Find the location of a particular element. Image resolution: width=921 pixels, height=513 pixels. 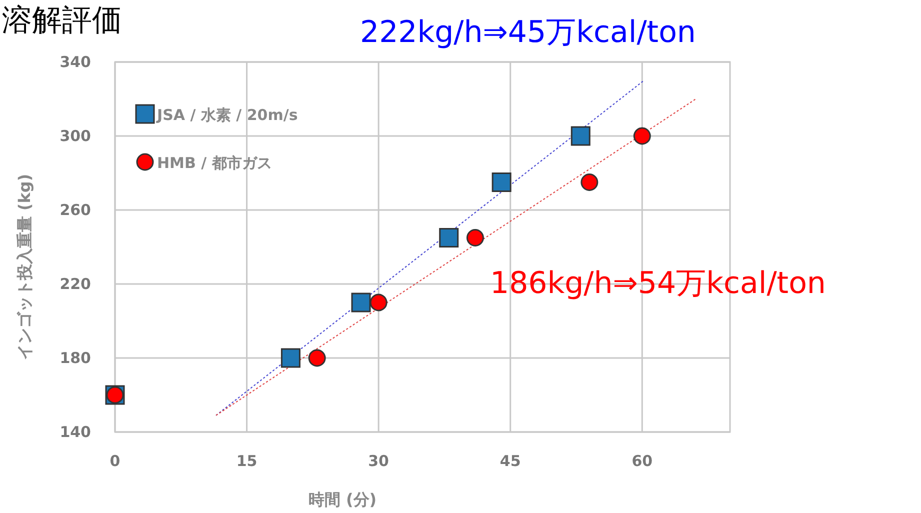

chart-title: 溶解評価 is located at coordinates (62, 20).